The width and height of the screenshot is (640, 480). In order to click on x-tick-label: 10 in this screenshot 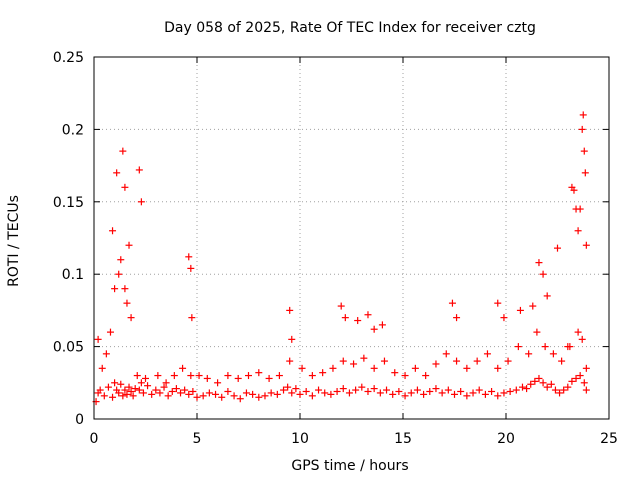, I will do `click(300, 439)`.